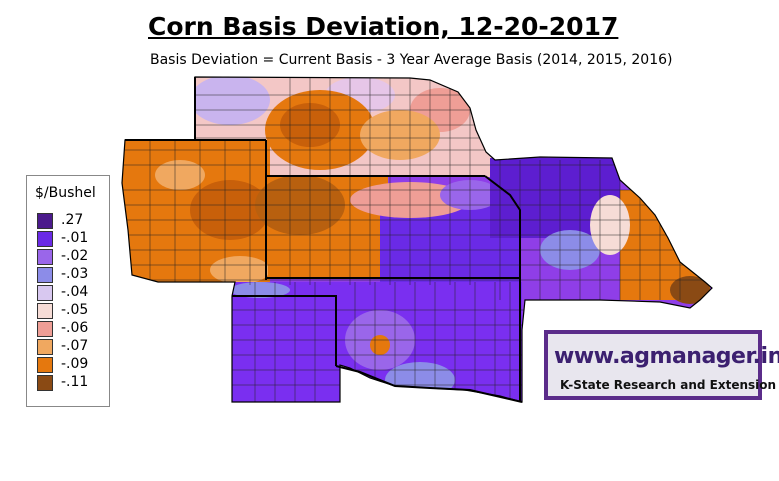  What do you see at coordinates (75, 256) in the screenshot?
I see `legend-label: -.02` at bounding box center [75, 256].